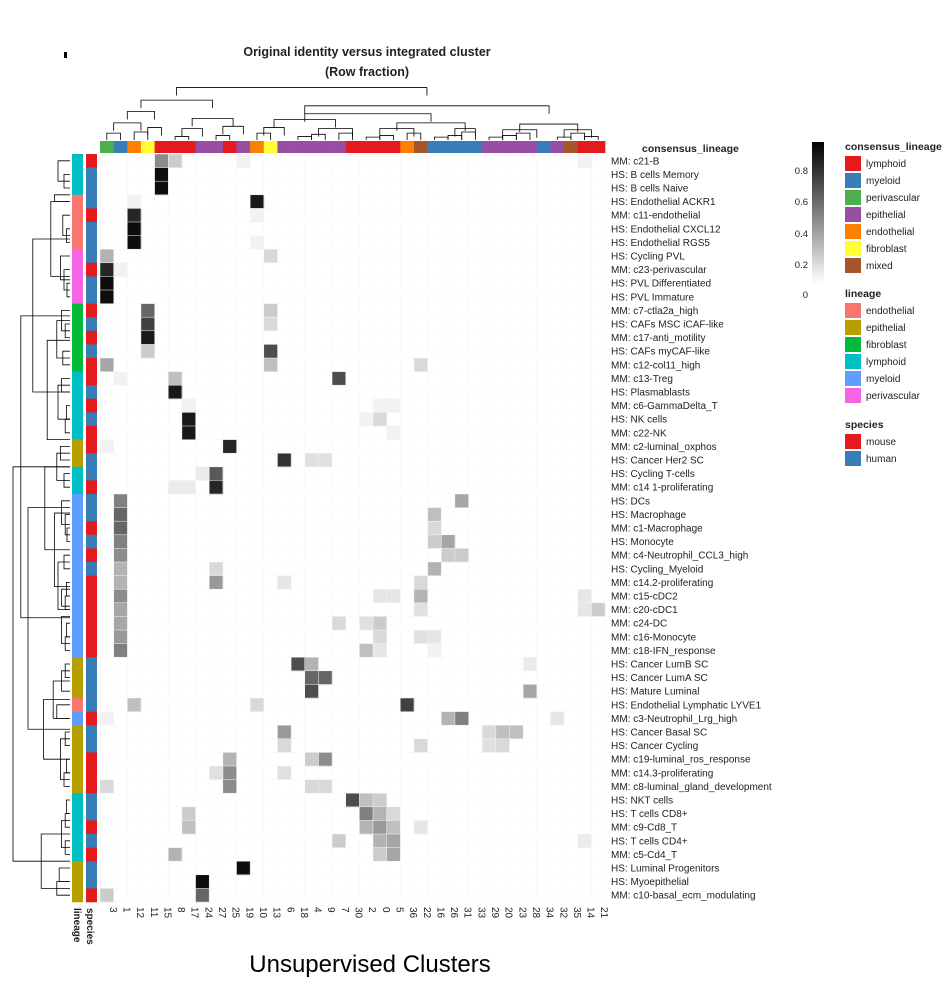  Describe the element at coordinates (112, 910) in the screenshot. I see `column-label: 3` at that location.